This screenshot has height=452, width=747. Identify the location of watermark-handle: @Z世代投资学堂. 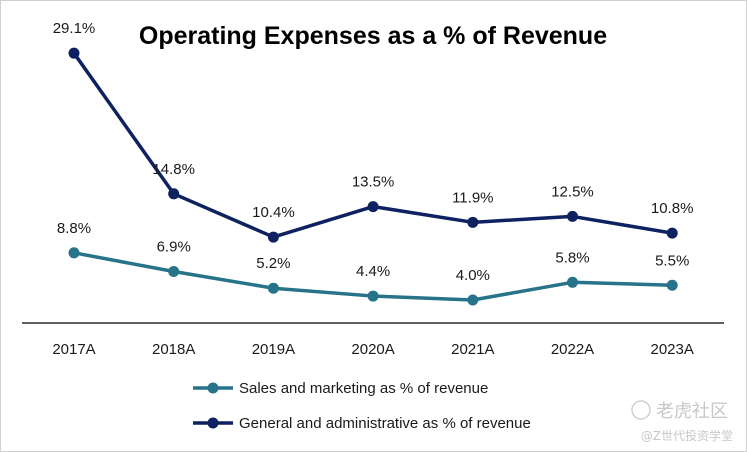
(687, 435).